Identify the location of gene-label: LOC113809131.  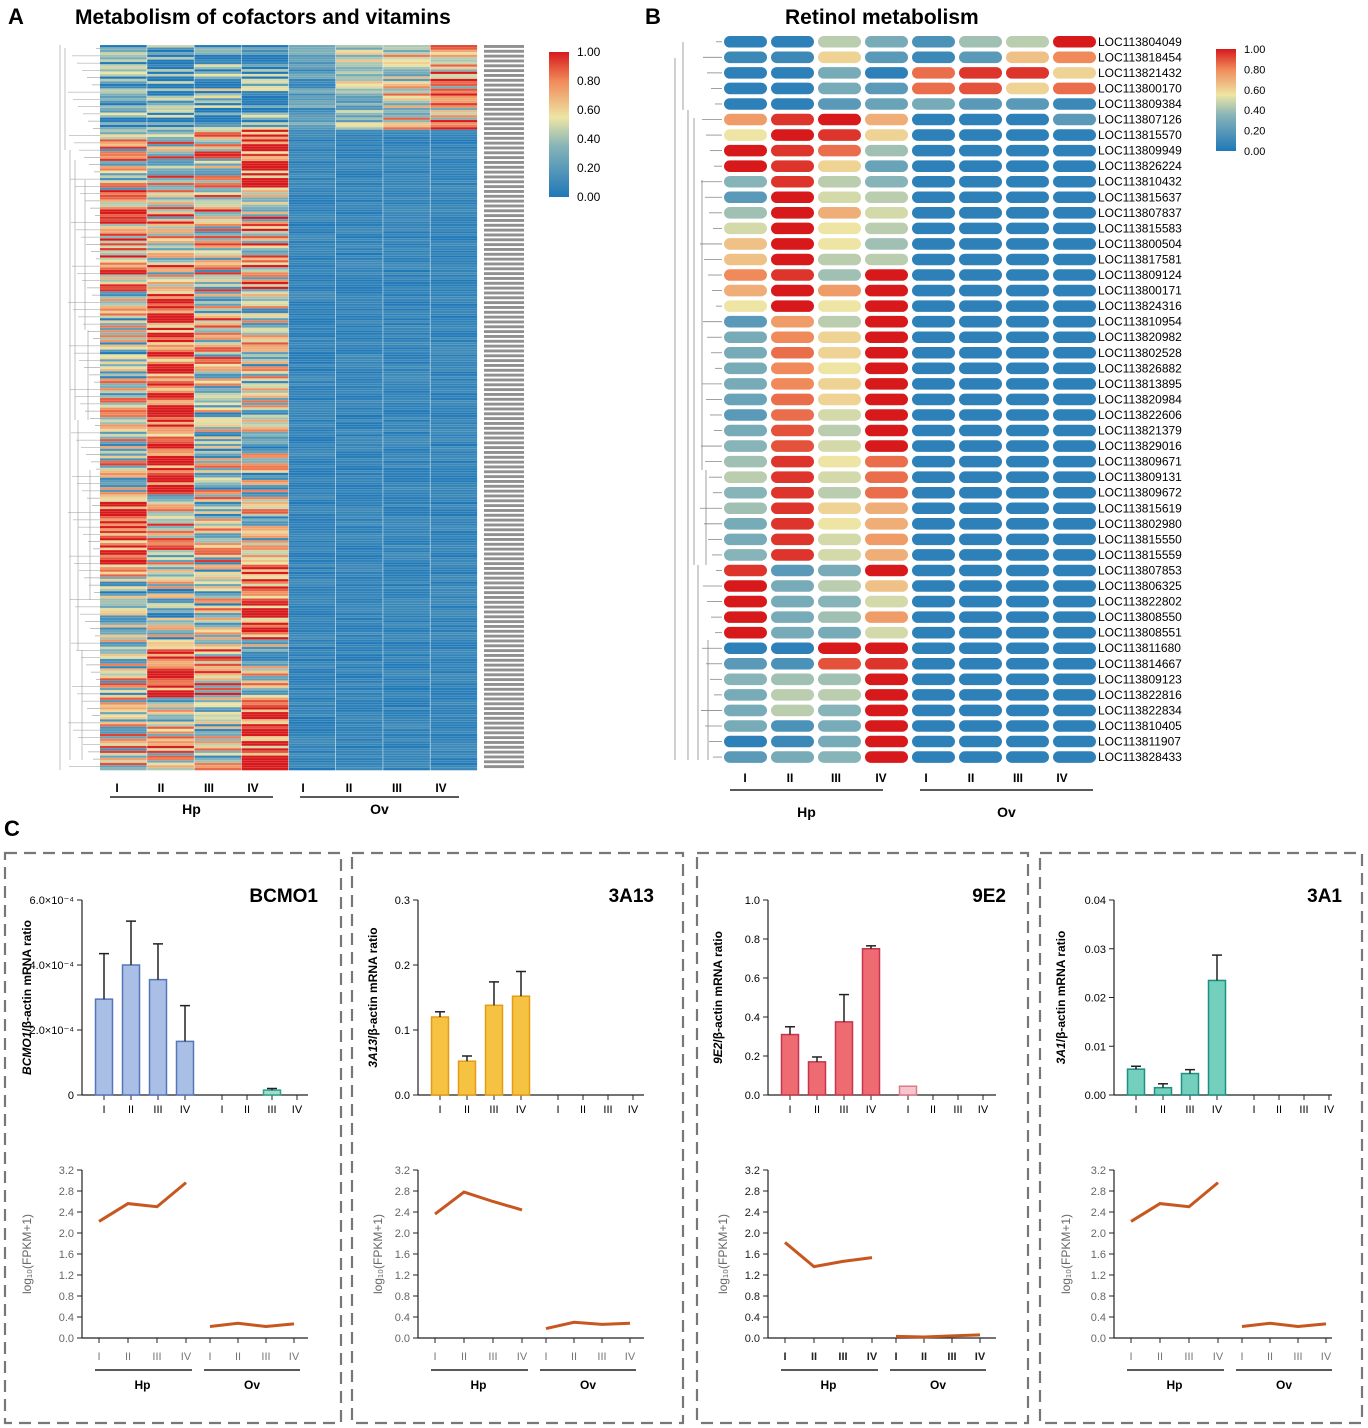
(1140, 477).